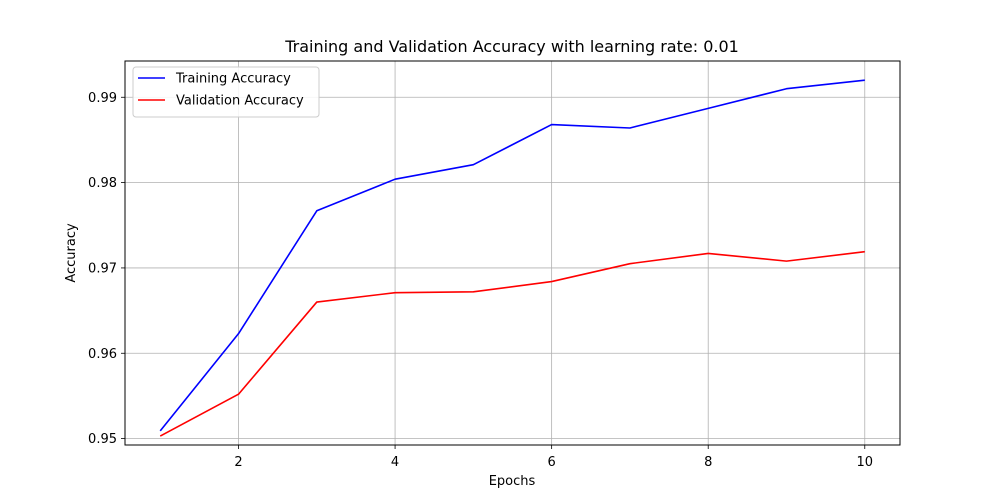 This screenshot has width=1000, height=500. I want to click on legend-label-training-accuracy: Training Accuracy, so click(233, 79).